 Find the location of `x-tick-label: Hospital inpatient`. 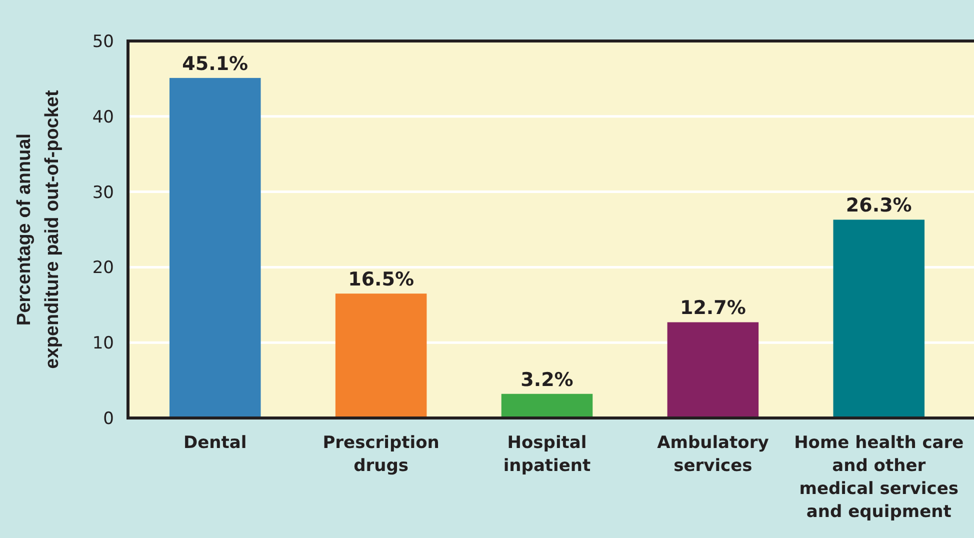

x-tick-label: Hospital inpatient is located at coordinates (547, 454).